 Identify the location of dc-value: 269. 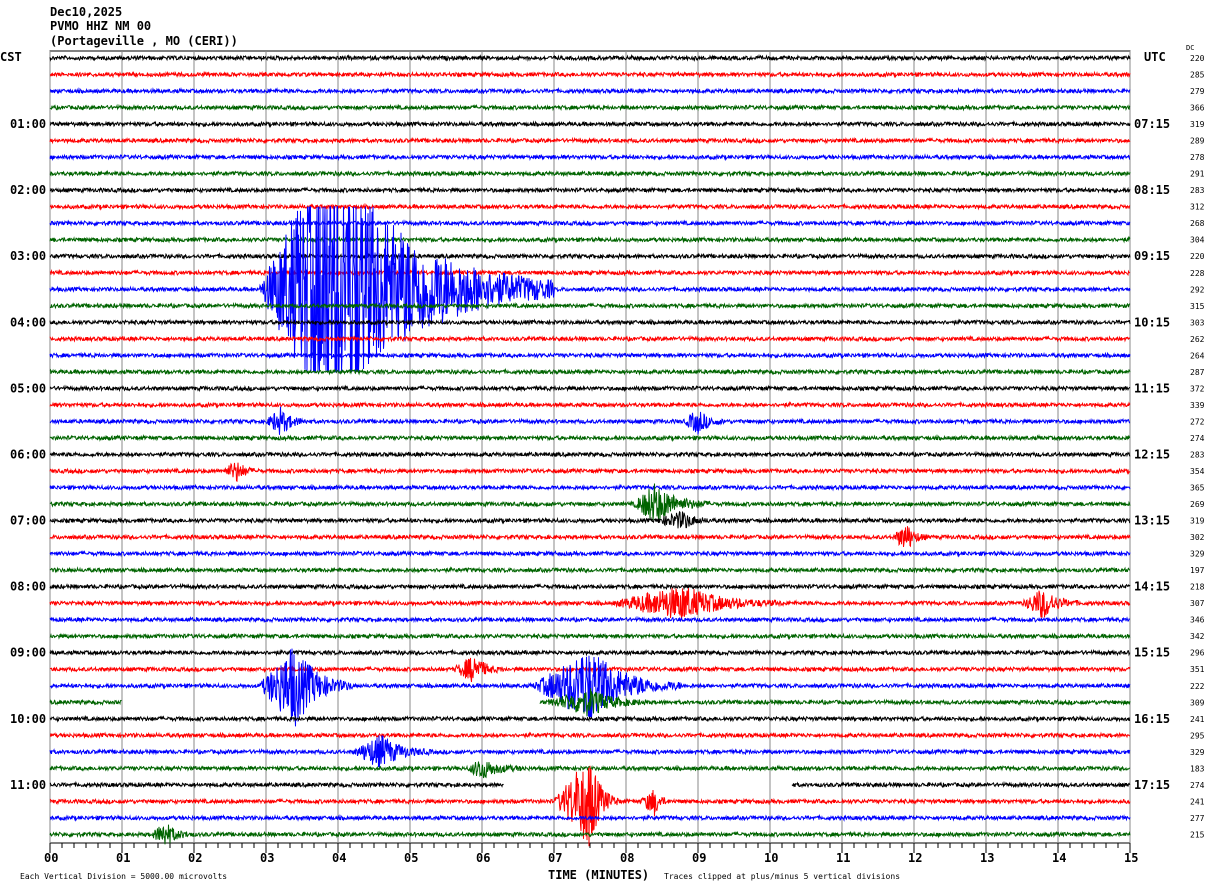
(1197, 504).